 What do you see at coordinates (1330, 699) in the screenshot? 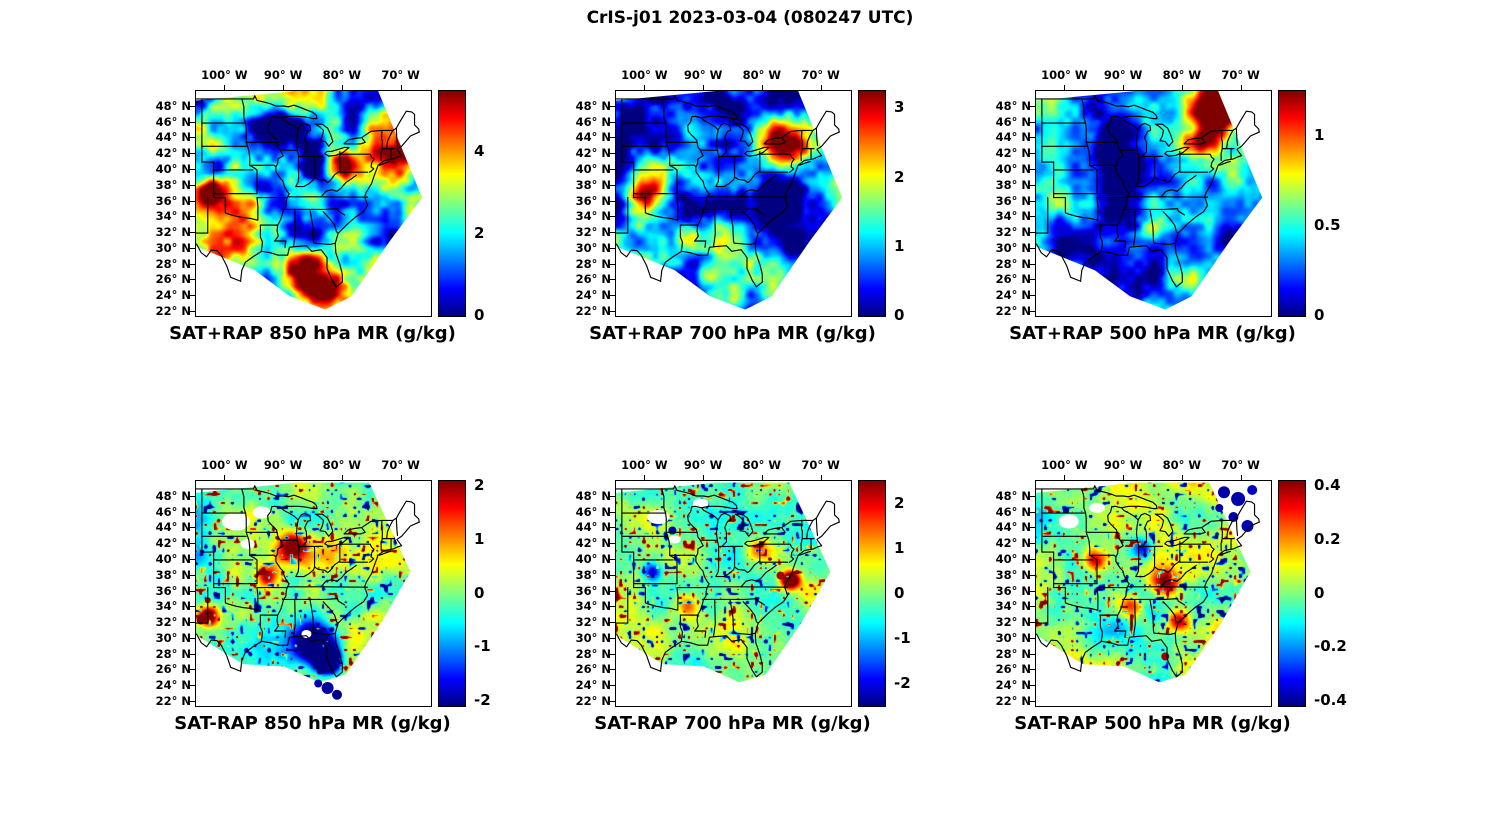
I see `colorbar-tick-label: -0.4` at bounding box center [1330, 699].